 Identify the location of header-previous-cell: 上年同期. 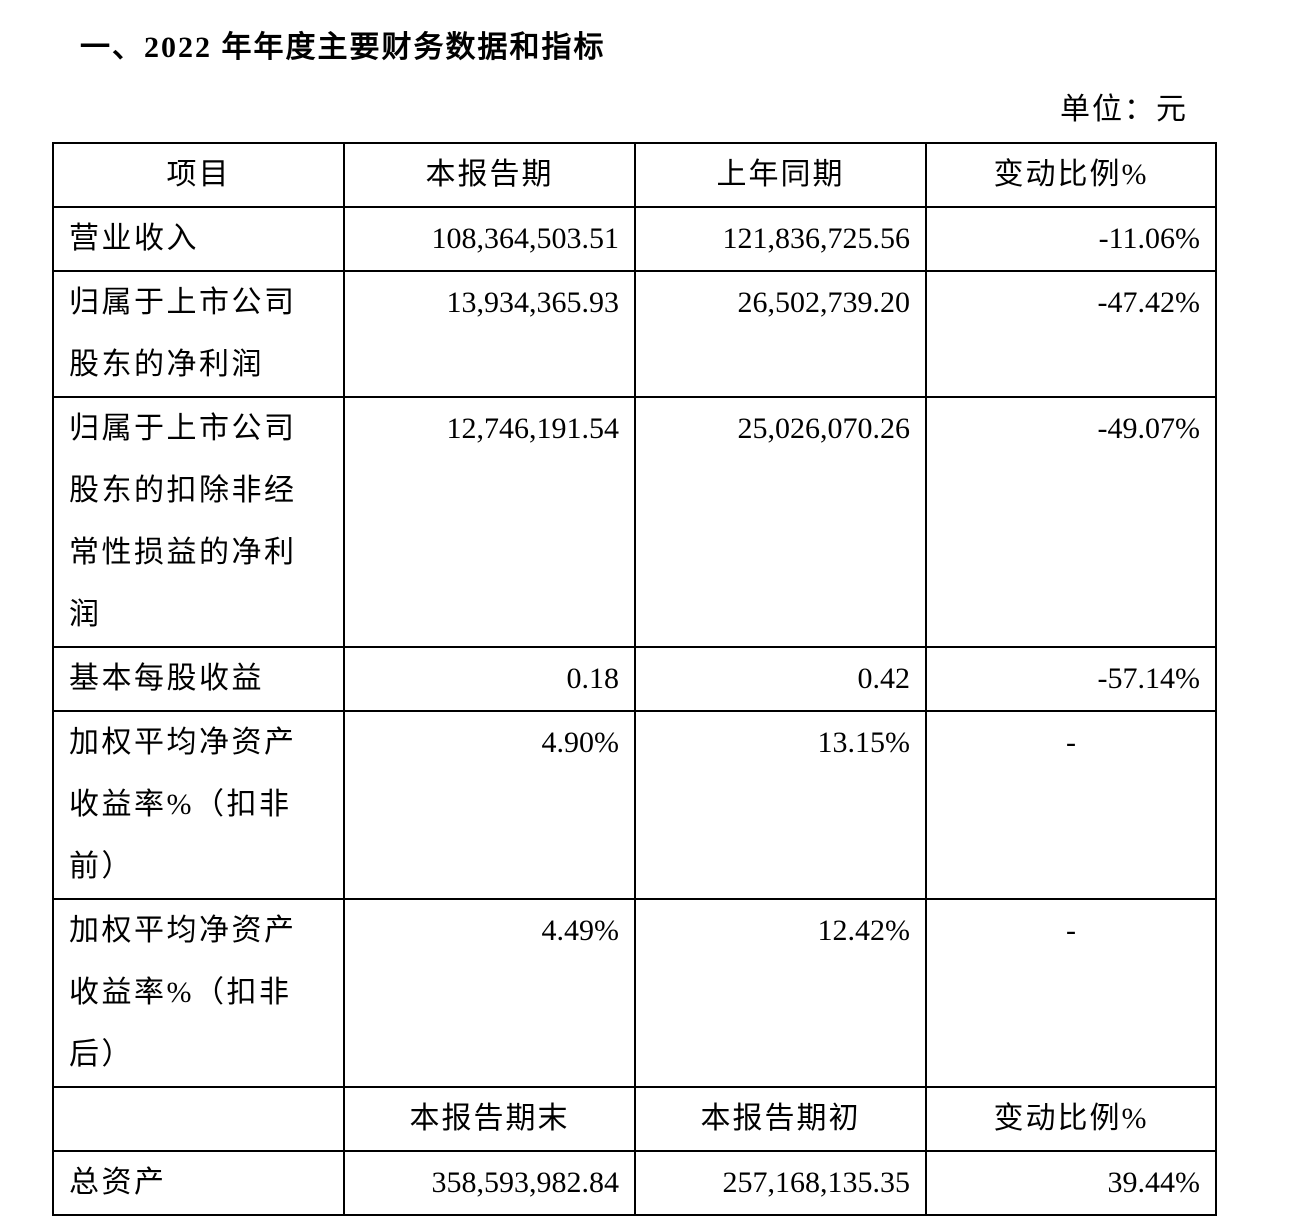
(780, 175).